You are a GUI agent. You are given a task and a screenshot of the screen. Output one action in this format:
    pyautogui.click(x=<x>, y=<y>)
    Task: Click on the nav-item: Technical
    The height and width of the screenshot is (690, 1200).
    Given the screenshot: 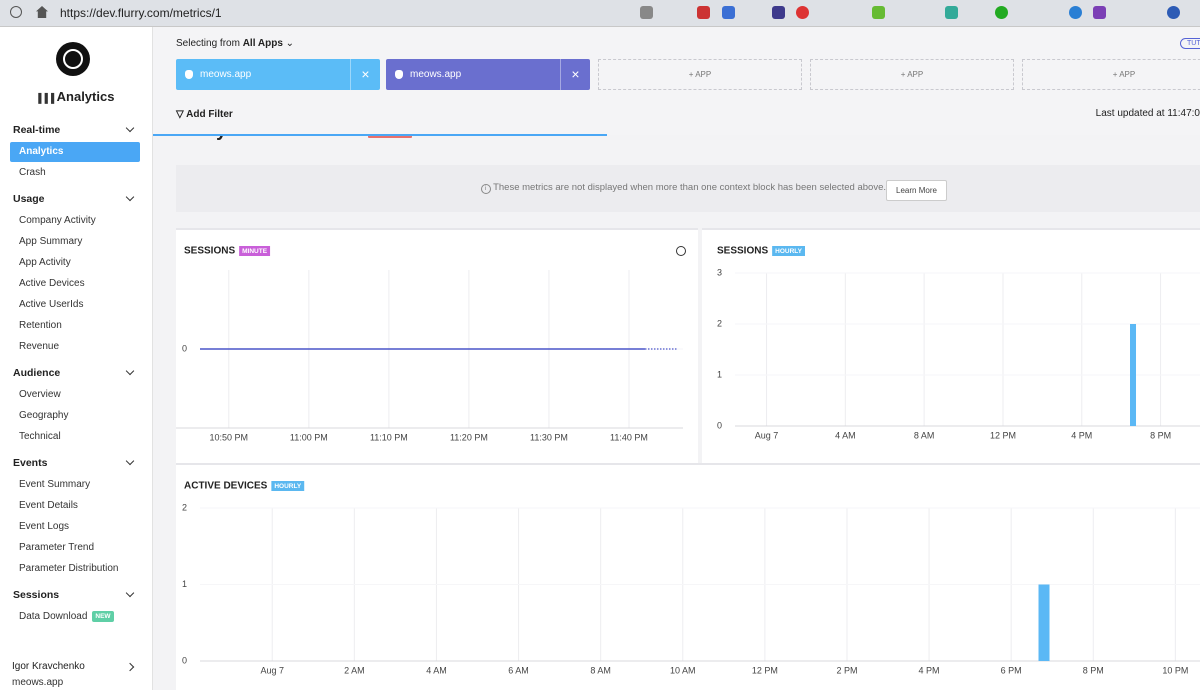 What is the action you would take?
    pyautogui.click(x=40, y=436)
    